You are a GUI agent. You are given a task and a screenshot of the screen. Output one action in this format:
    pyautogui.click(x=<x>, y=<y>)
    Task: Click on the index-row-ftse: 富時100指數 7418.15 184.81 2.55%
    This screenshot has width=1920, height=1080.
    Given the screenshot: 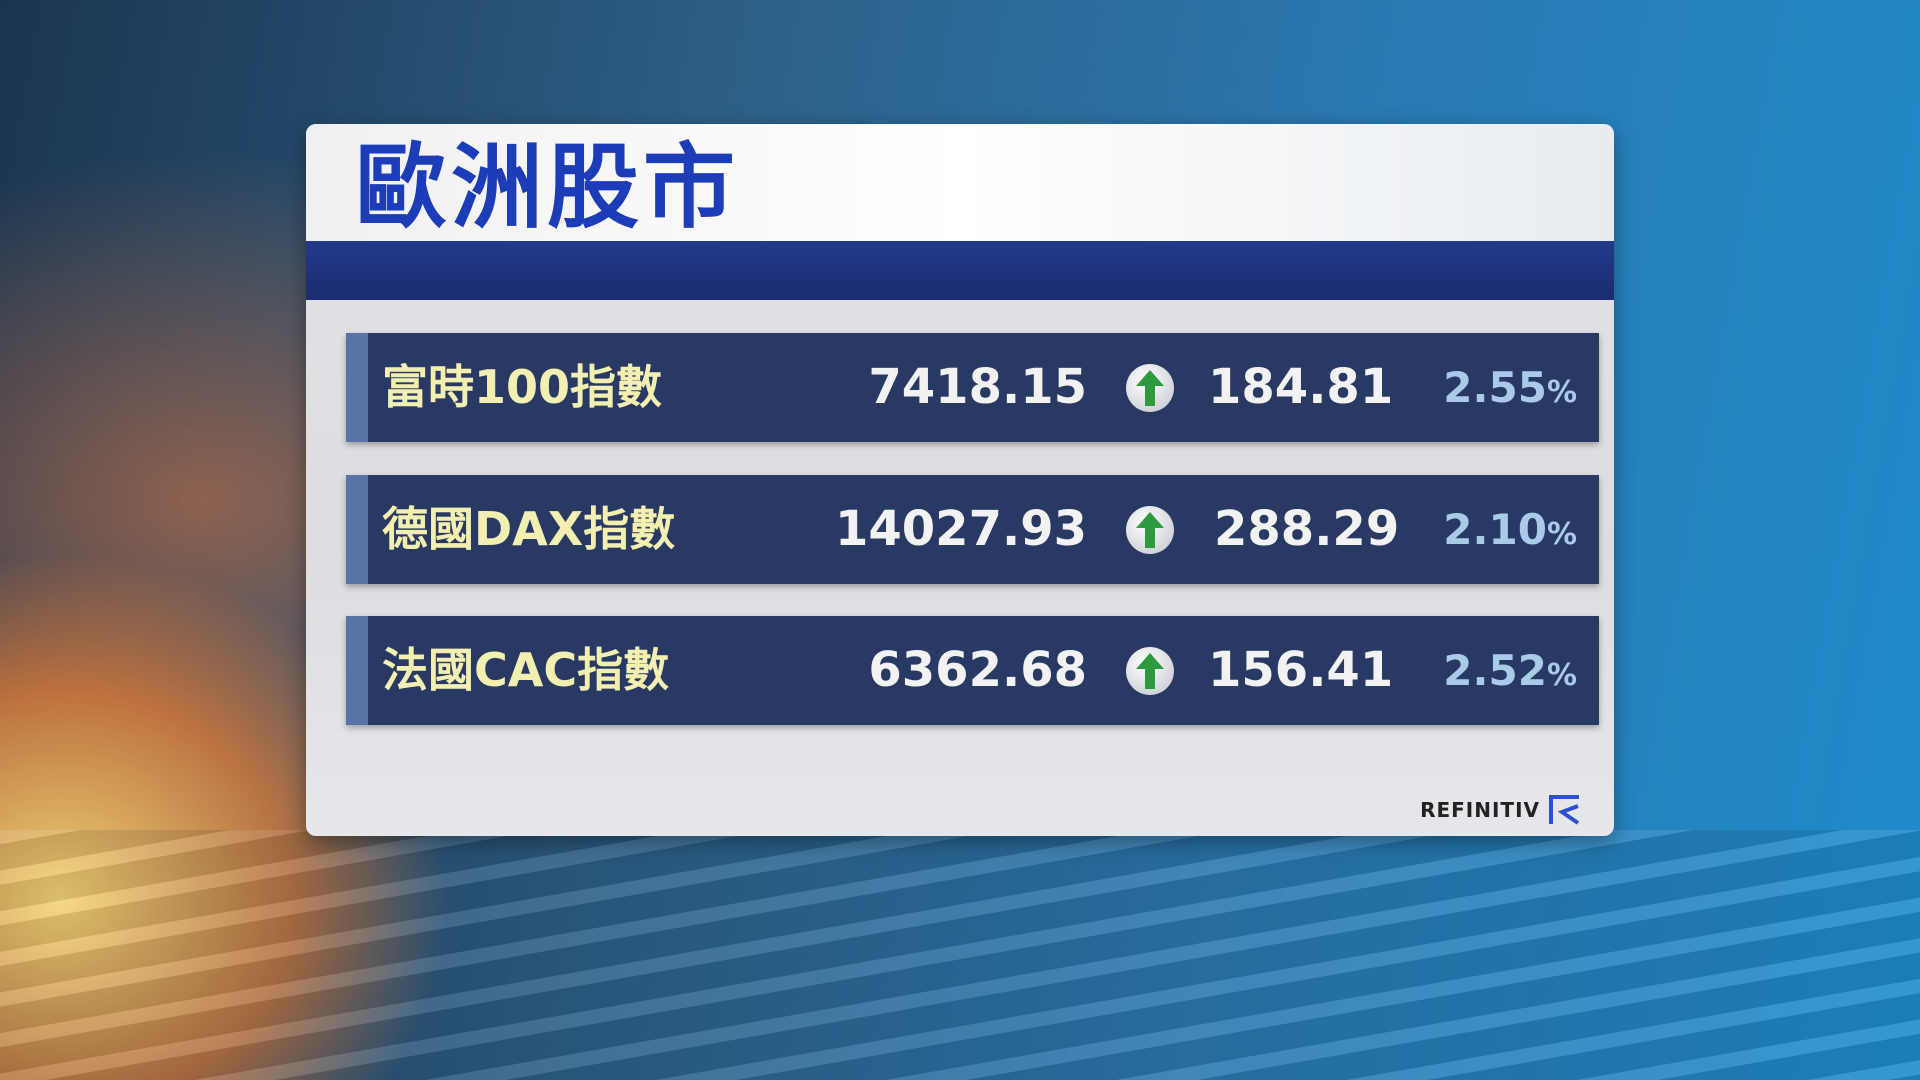 What is the action you would take?
    pyautogui.click(x=972, y=387)
    